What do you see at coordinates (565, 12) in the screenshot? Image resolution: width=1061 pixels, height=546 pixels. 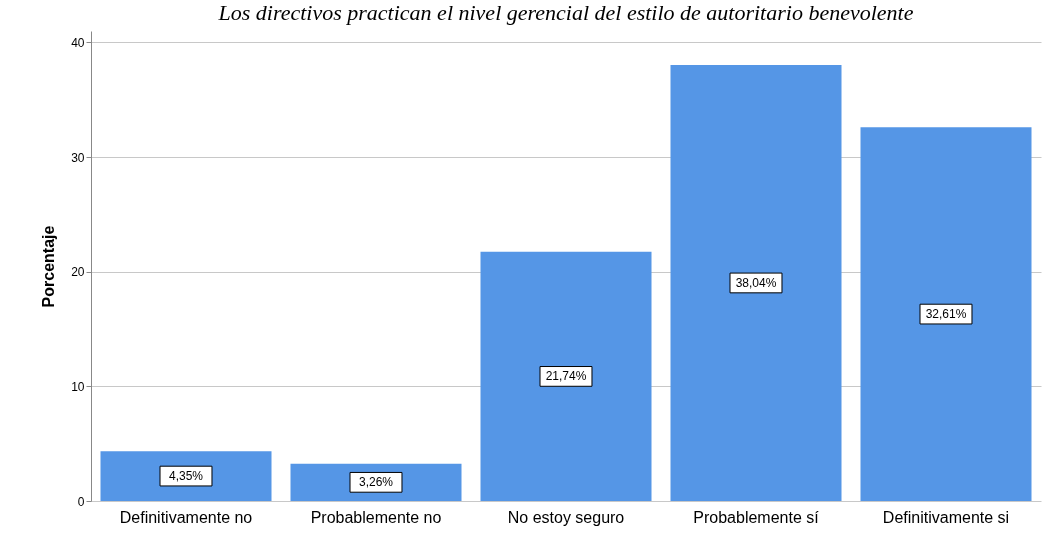 I see `chart-title: Los directivos practican el nivel gerencial del estilo de autoritario benevolente` at bounding box center [565, 12].